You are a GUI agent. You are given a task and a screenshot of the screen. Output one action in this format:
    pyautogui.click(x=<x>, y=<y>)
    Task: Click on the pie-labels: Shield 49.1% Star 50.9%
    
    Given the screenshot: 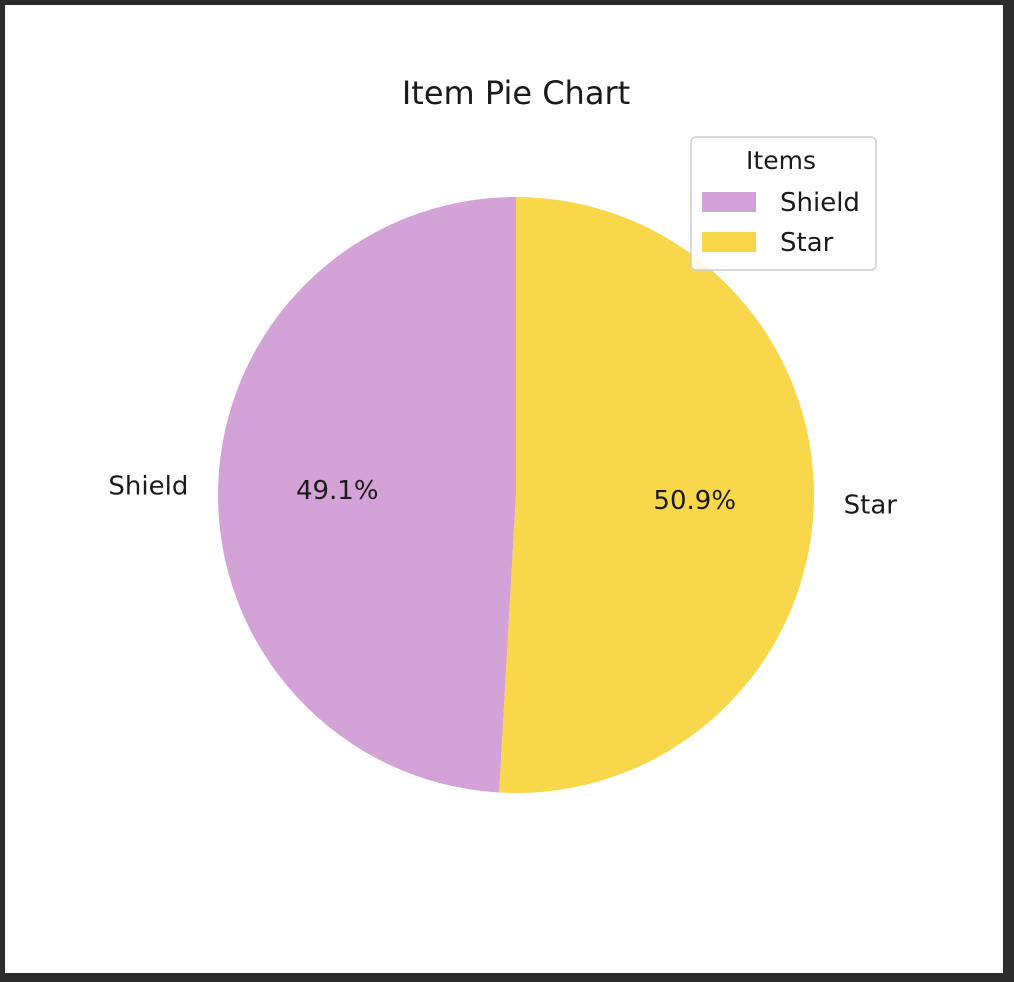 What is the action you would take?
    pyautogui.click(x=502, y=496)
    